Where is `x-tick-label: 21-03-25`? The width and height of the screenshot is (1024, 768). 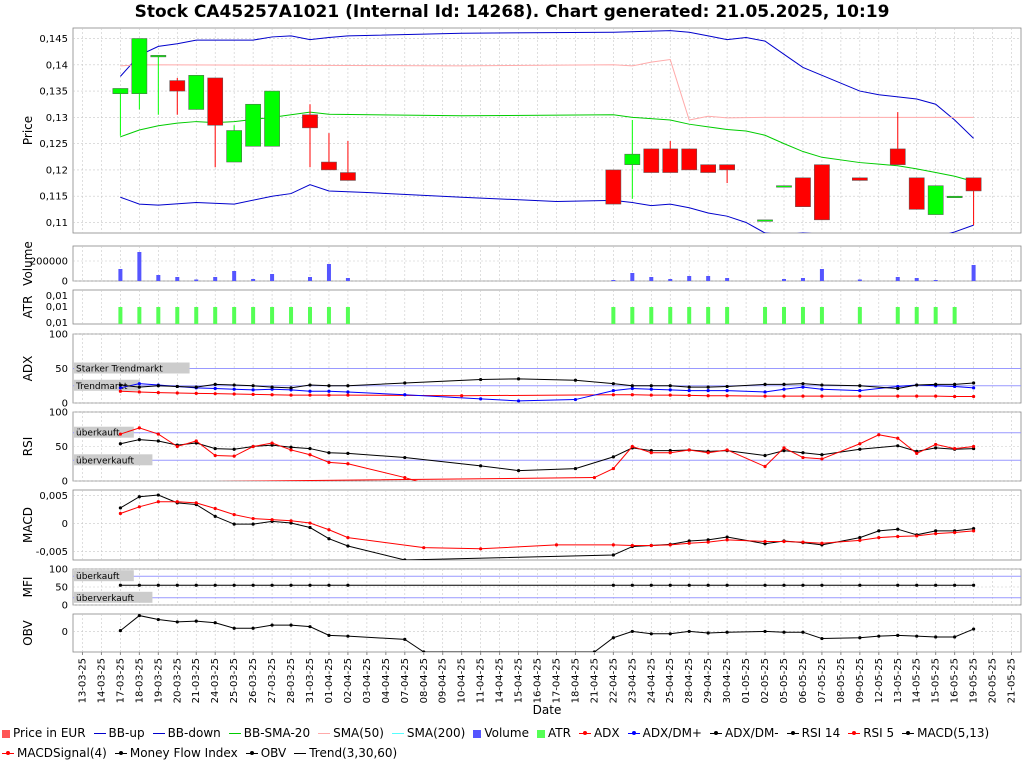 x-tick-label: 21-03-25 is located at coordinates (196, 680).